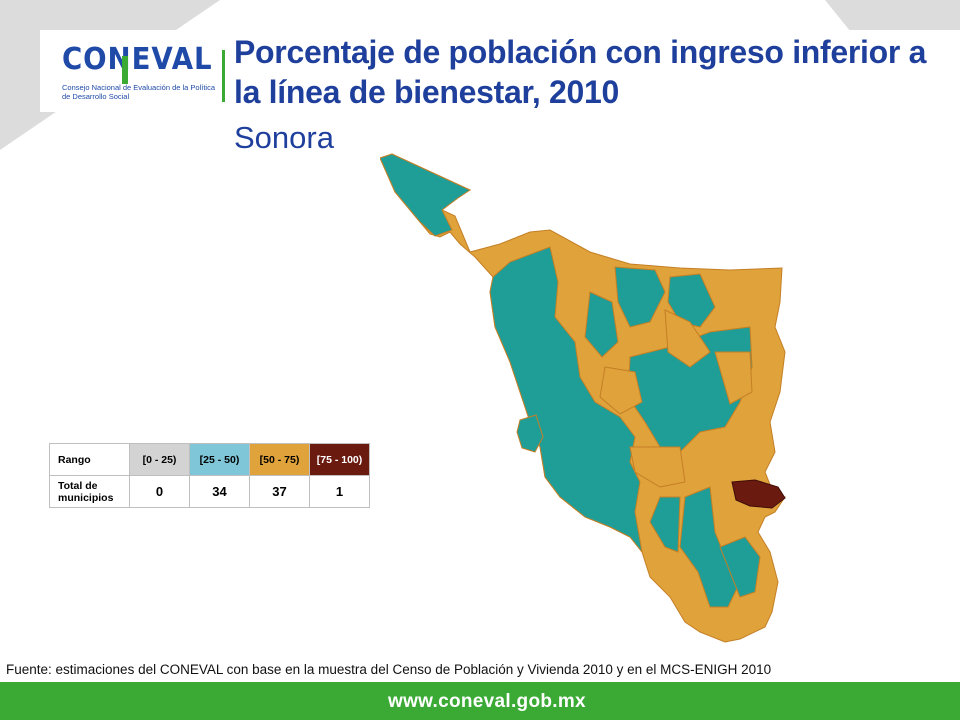 This screenshot has height=720, width=960. What do you see at coordinates (339, 459) in the screenshot?
I see `legend-range-3: [75 - 100)` at bounding box center [339, 459].